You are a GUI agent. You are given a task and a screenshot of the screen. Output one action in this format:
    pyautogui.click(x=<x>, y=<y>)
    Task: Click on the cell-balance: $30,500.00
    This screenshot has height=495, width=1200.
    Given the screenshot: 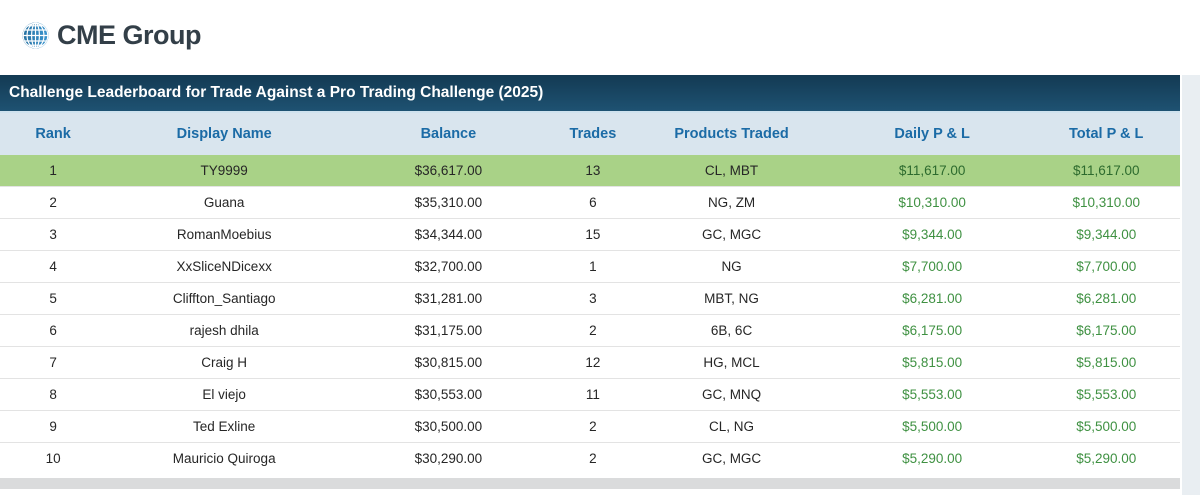 What is the action you would take?
    pyautogui.click(x=448, y=426)
    